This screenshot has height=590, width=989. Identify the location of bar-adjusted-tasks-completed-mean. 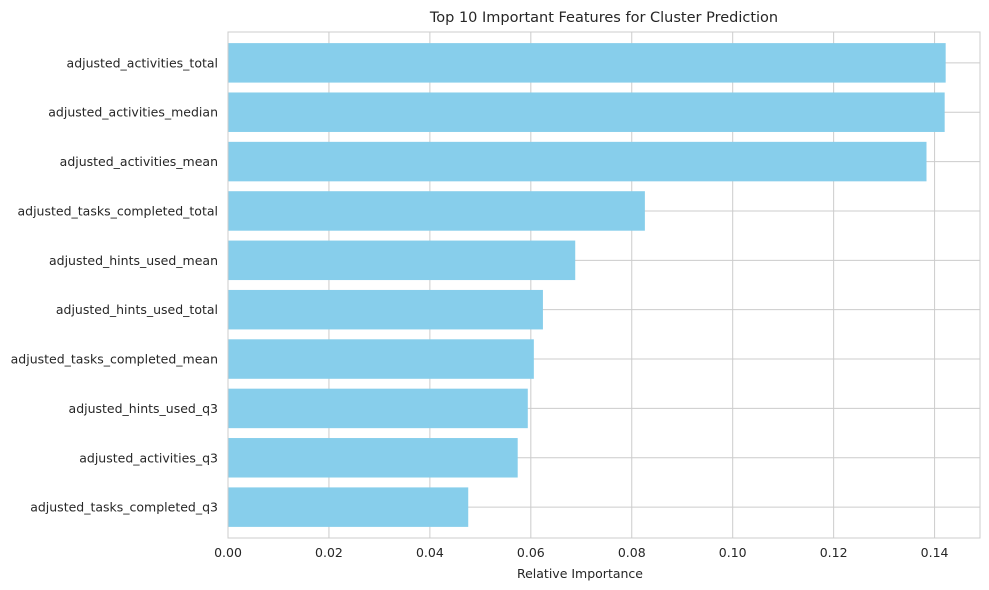
(381, 359).